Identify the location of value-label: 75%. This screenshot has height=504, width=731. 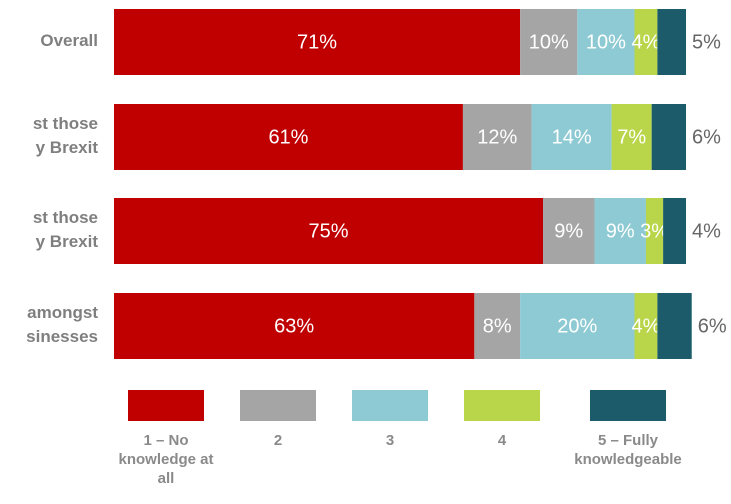
(328, 231).